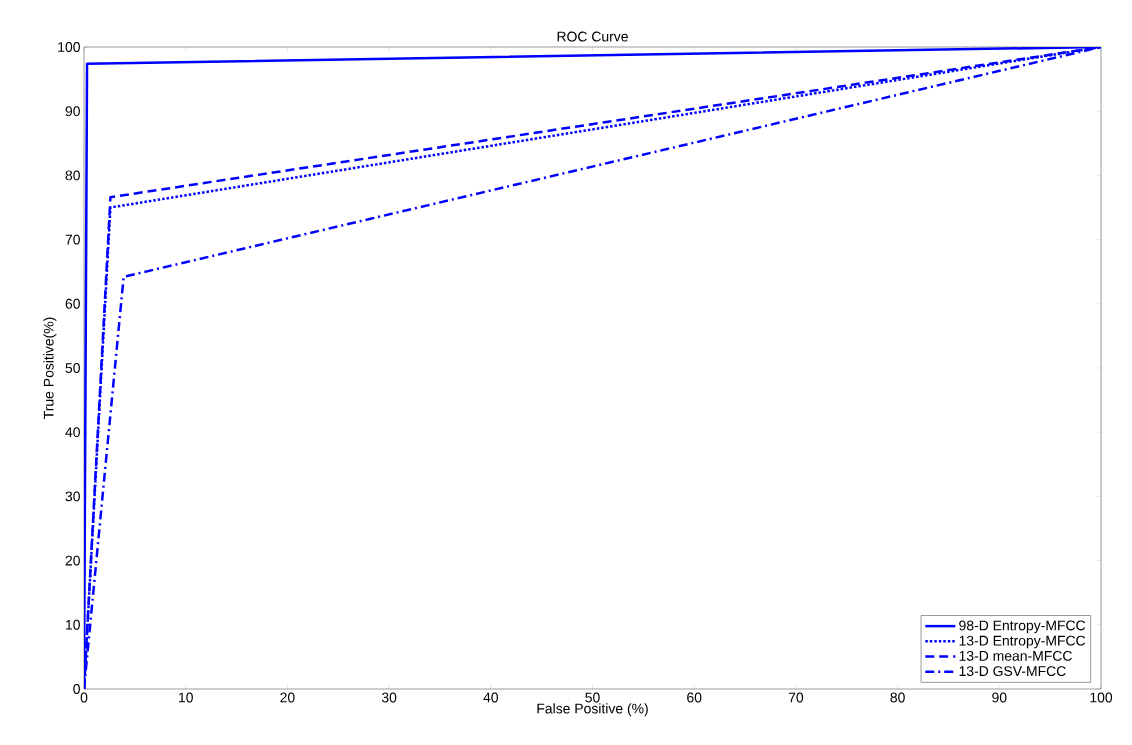  Describe the element at coordinates (72, 175) in the screenshot. I see `y-tick-label: 80` at that location.